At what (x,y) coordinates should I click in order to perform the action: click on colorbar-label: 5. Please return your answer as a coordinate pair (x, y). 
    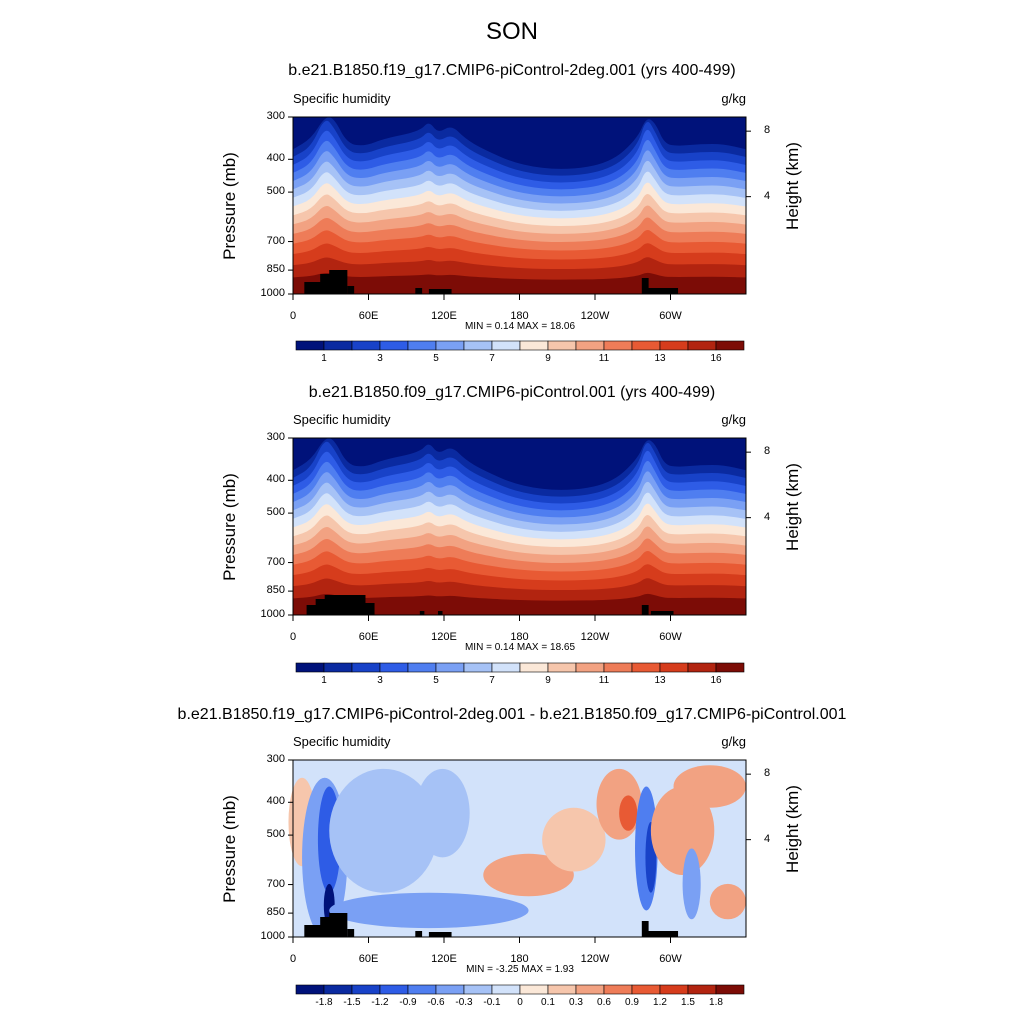
    Looking at the image, I should click on (436, 680).